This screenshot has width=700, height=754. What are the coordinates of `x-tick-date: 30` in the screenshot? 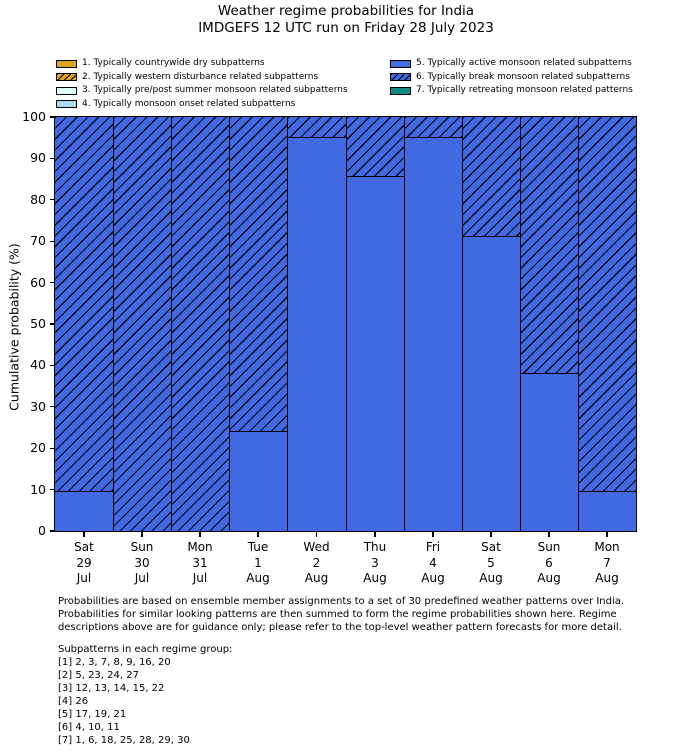 It's located at (142, 562).